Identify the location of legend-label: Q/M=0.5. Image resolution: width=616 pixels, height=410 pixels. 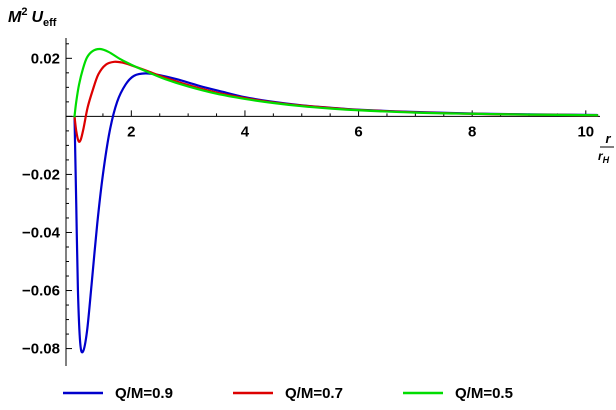
(484, 393).